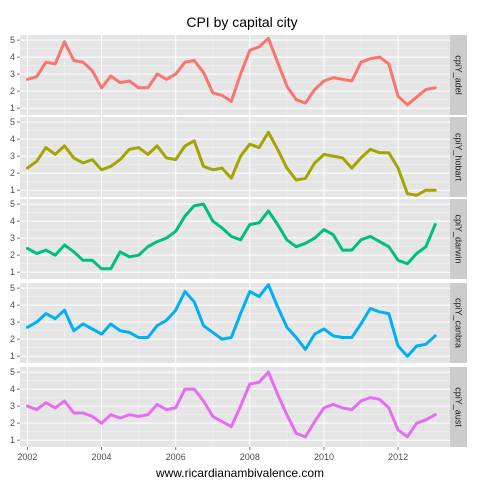 The image size is (480, 480). Describe the element at coordinates (212, 454) in the screenshot. I see `x-axis: 2002 2004 2006 2008 2010 2012` at that location.